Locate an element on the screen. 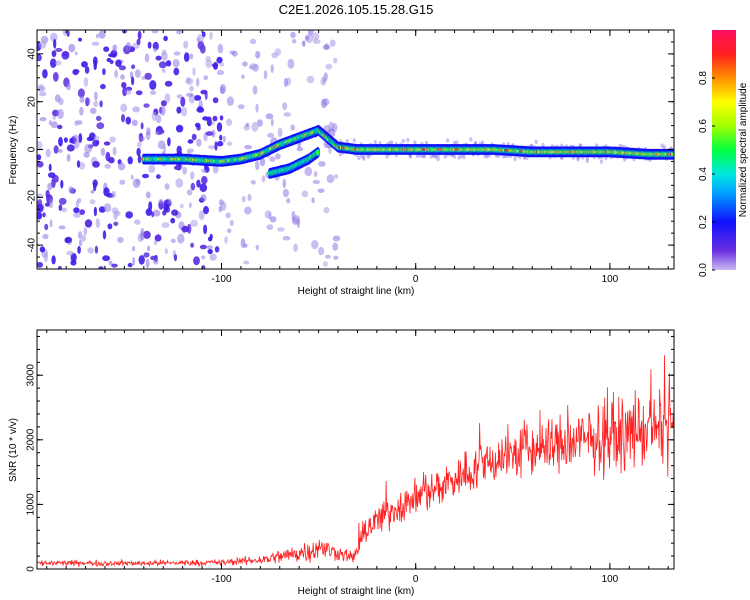  snr-xlabel: Height of straight line (km) is located at coordinates (356, 591).